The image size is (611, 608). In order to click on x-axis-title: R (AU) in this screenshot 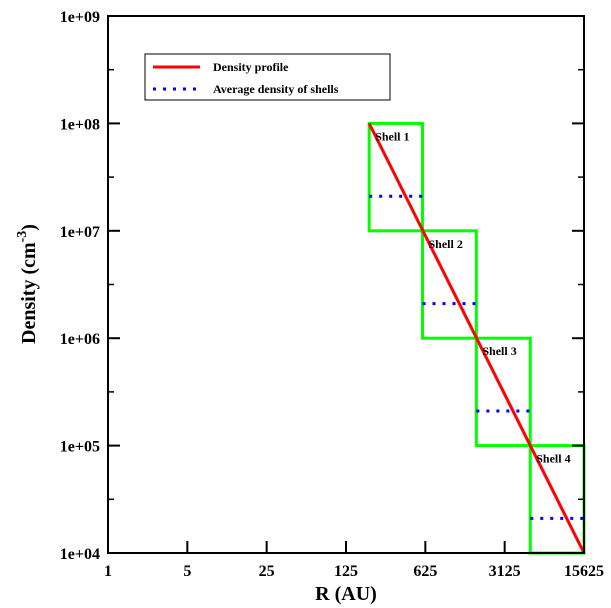, I will do `click(346, 594)`.